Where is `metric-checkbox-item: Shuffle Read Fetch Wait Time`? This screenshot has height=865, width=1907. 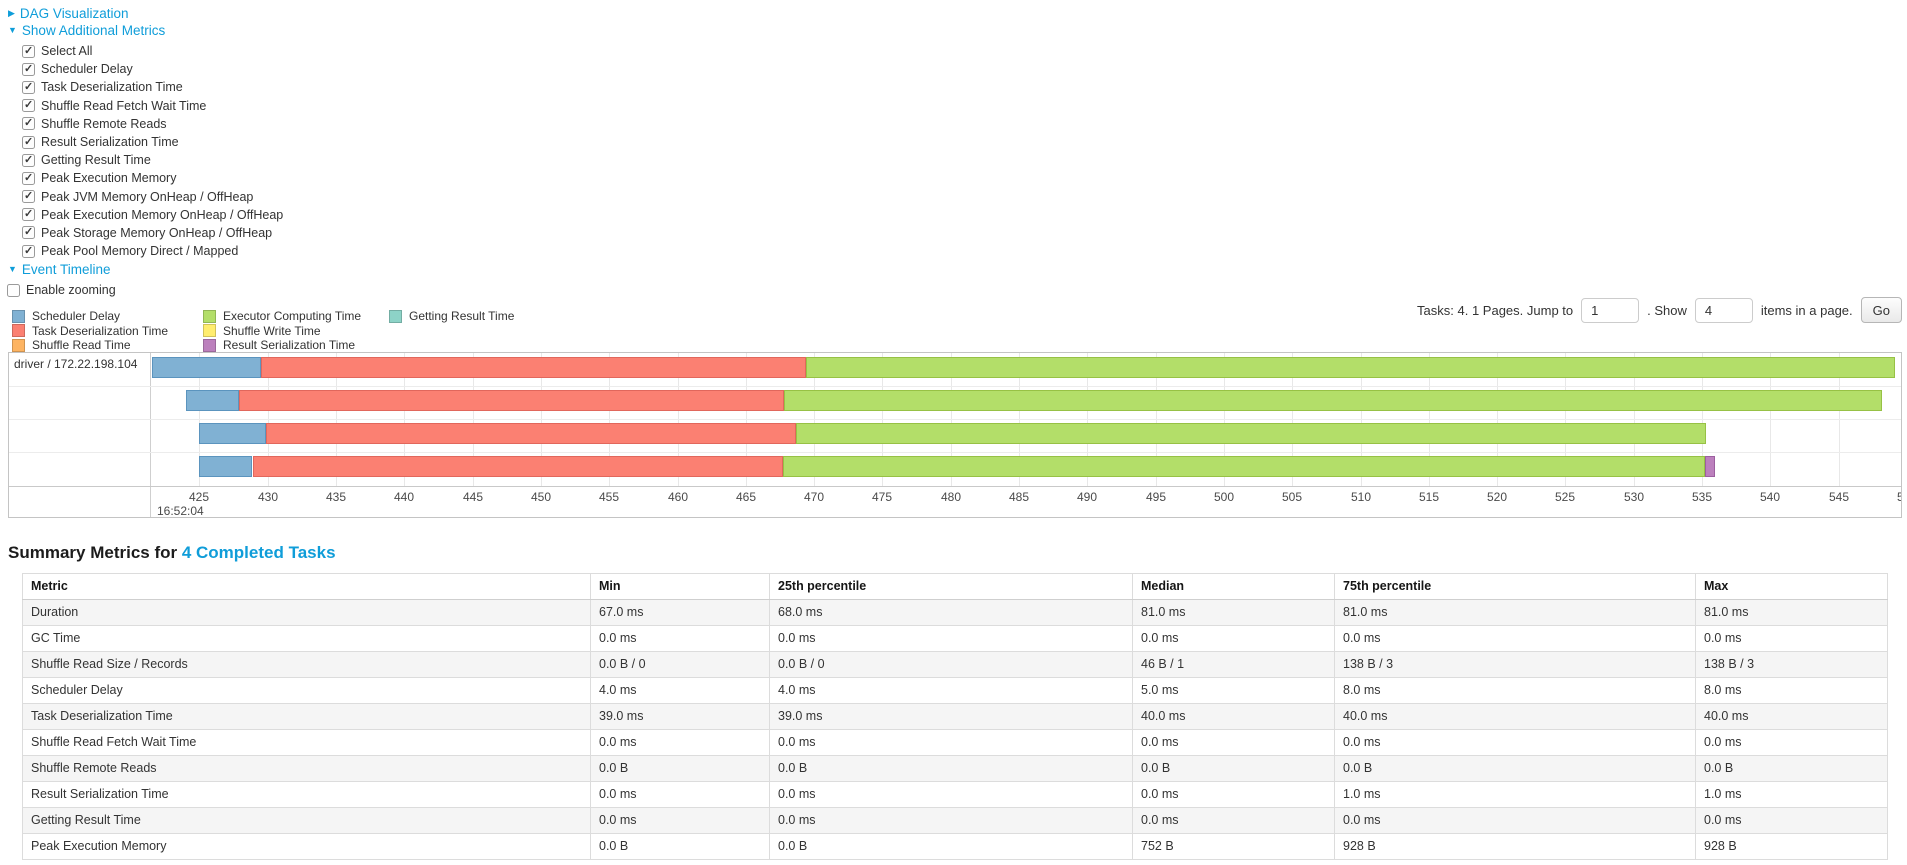
metric-checkbox-item: Shuffle Read Fetch Wait Time is located at coordinates (152, 106).